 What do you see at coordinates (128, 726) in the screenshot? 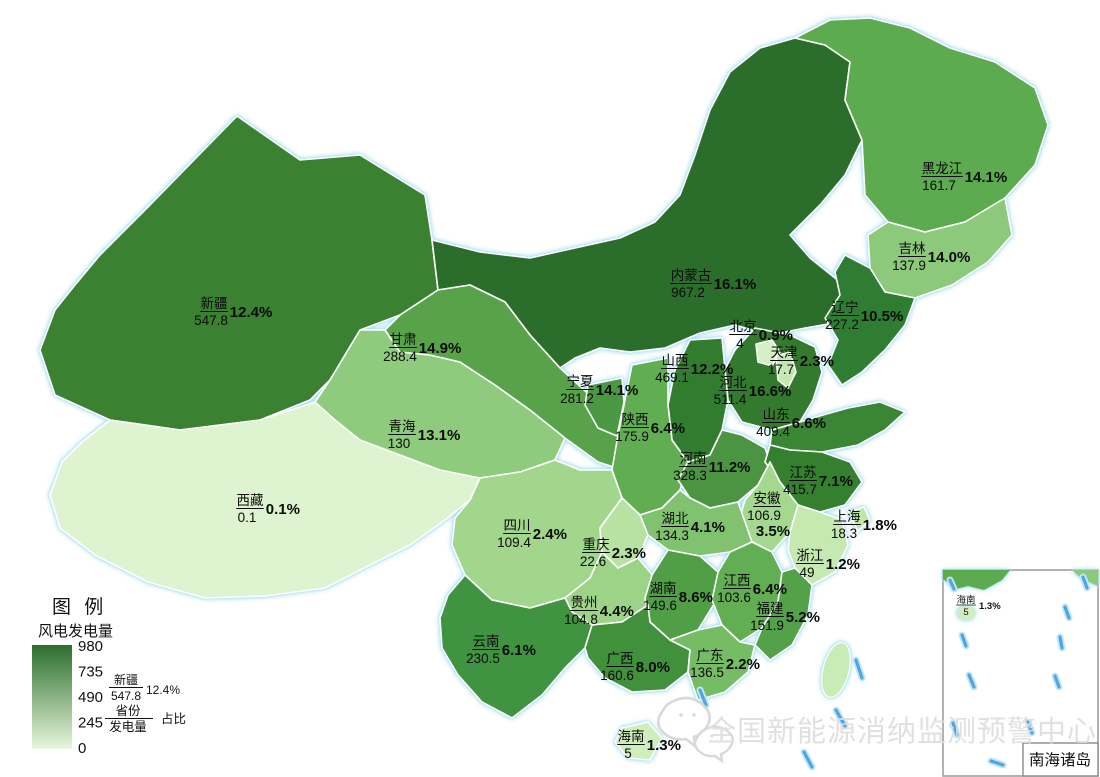
I see `legend-key-value: 发电量` at bounding box center [128, 726].